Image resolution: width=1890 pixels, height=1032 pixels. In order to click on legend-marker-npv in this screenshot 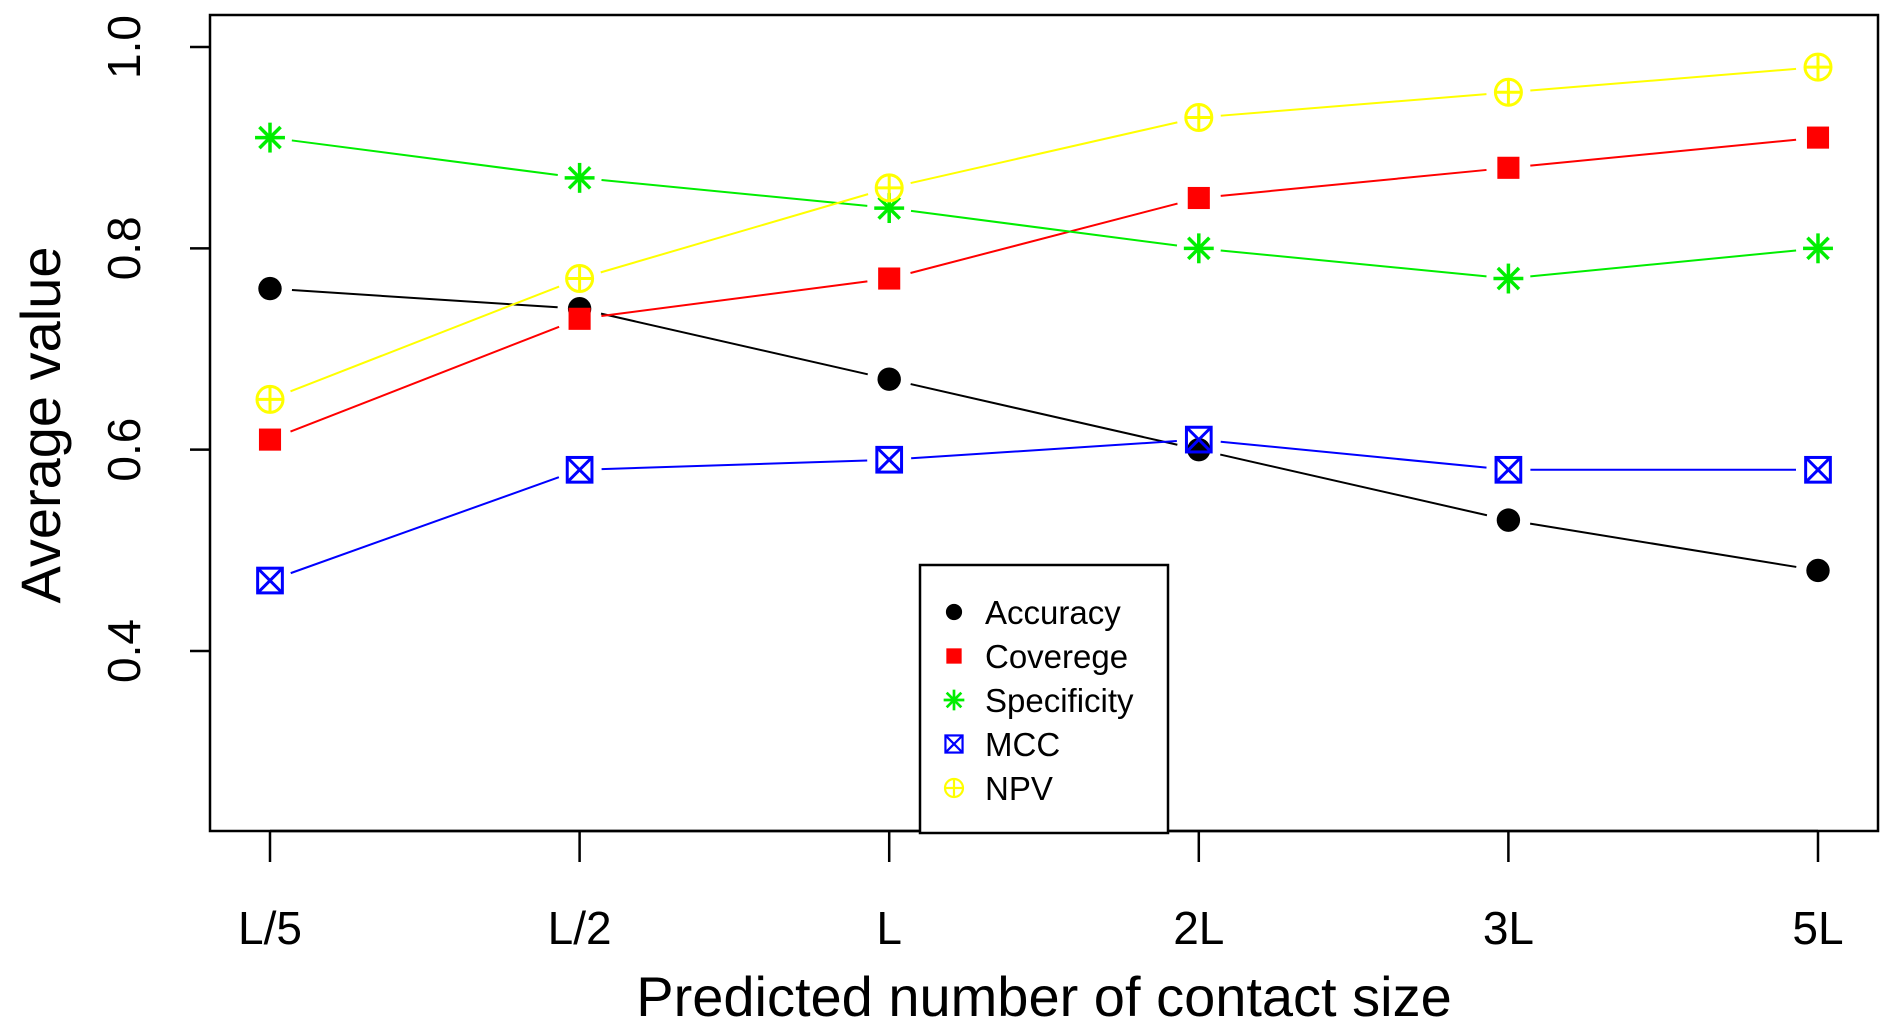, I will do `click(954, 788)`.